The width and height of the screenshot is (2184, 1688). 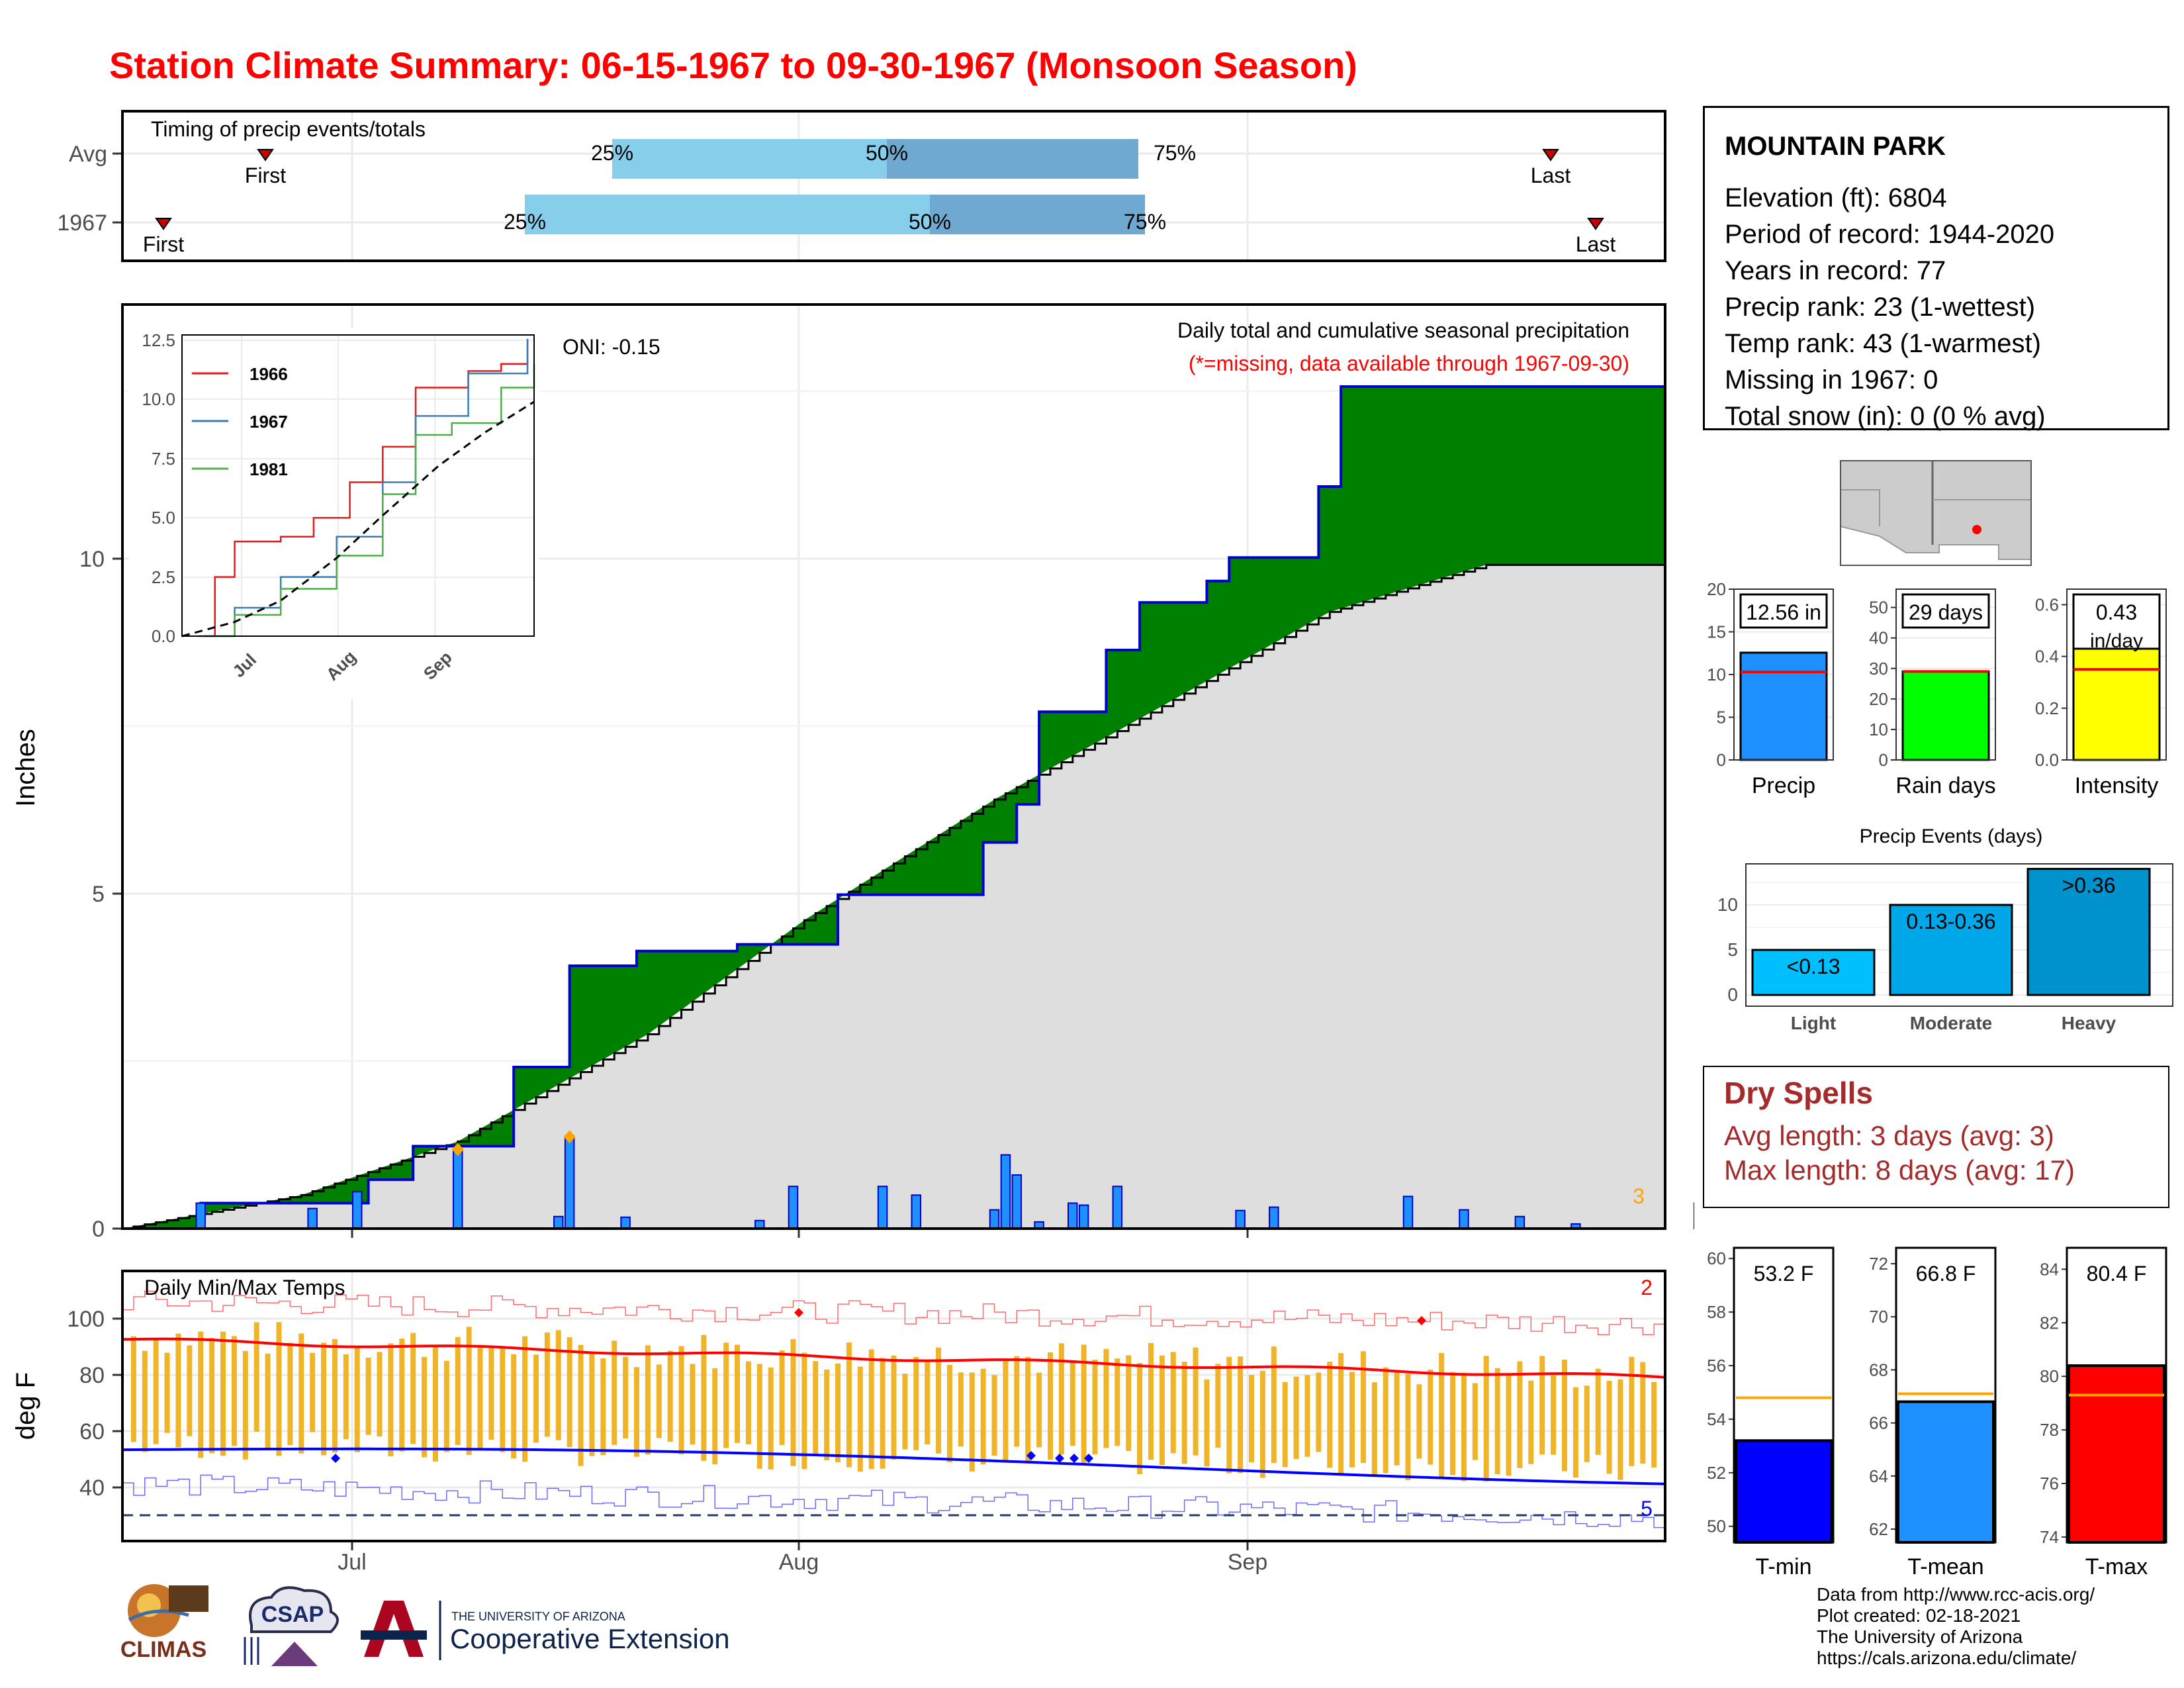 What do you see at coordinates (1920, 1636) in the screenshot?
I see `credit-university: The University of Arizona` at bounding box center [1920, 1636].